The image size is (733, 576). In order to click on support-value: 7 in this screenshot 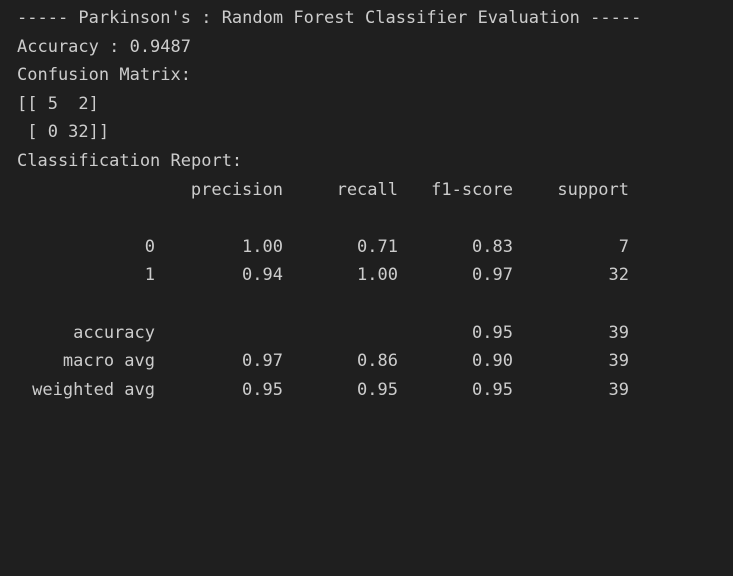, I will do `click(623, 246)`.